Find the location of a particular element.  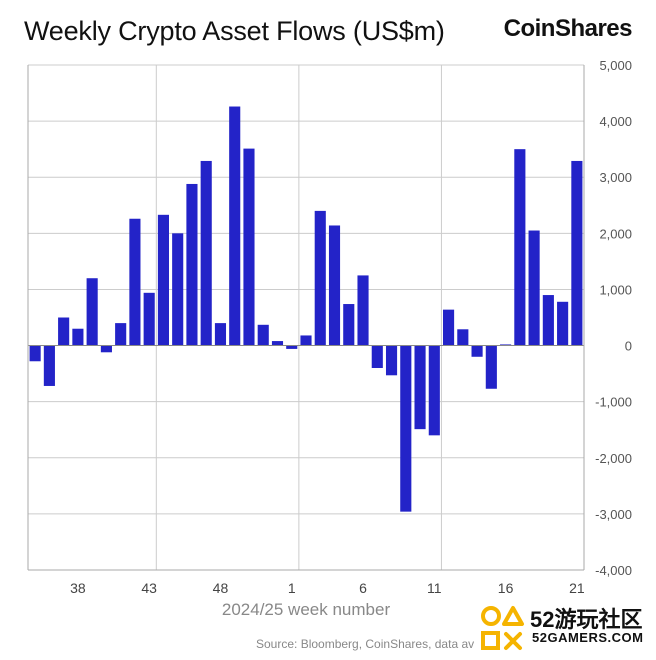

x-tick-labels: 38 43 48 1 6 11 16 21 is located at coordinates (327, 588).